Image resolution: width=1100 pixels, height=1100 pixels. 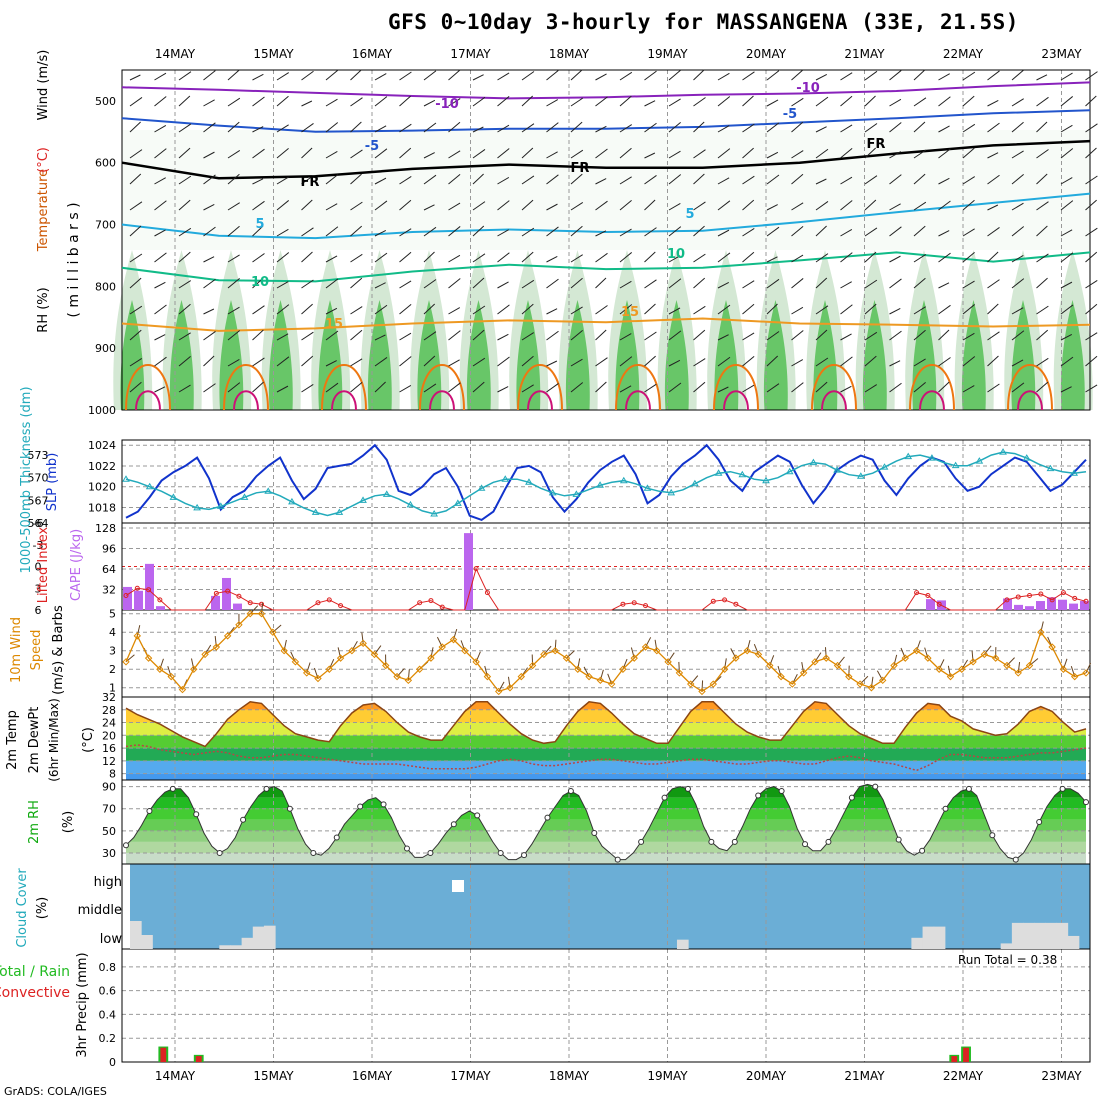 I want to click on bottom-date-label: 14MAY, so click(x=175, y=1076).